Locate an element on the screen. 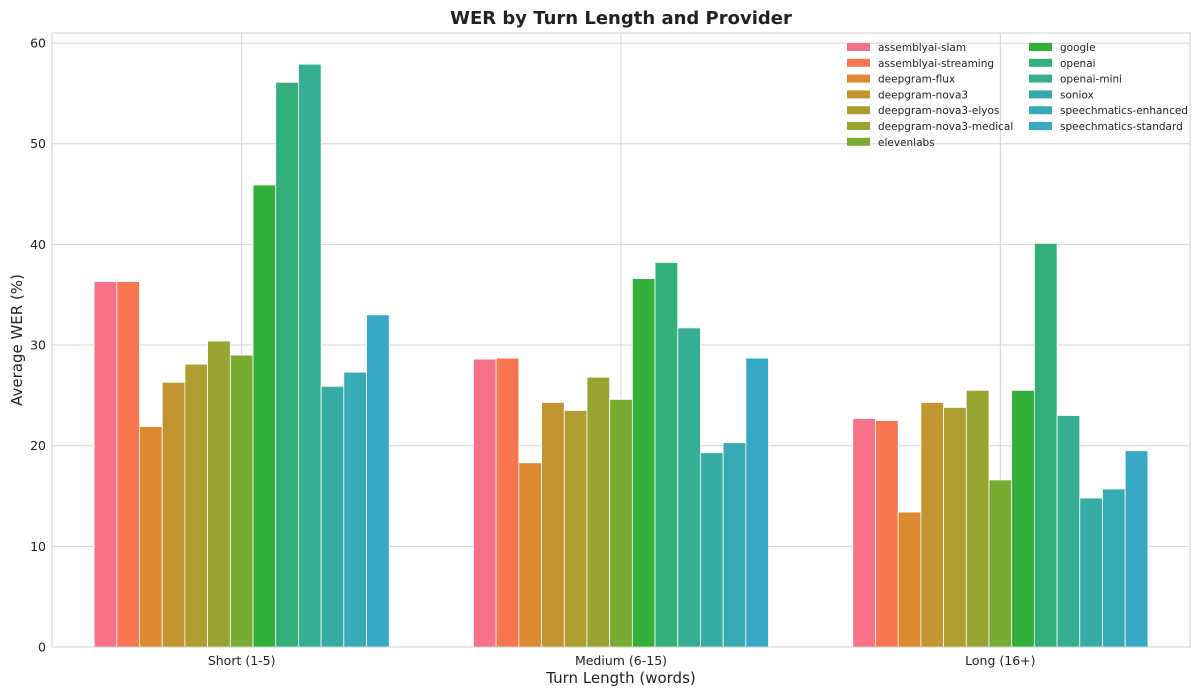 Image resolution: width=1200 pixels, height=696 pixels. chart-title: WER by Turn Length and Provider is located at coordinates (621, 18).